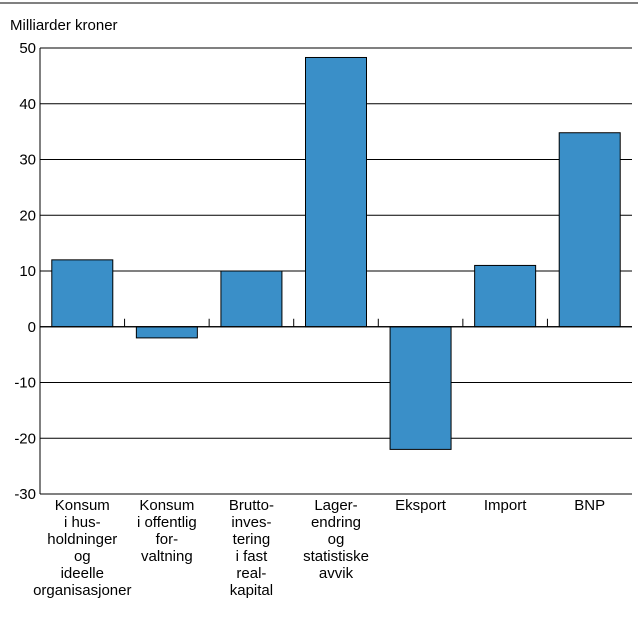  What do you see at coordinates (27, 160) in the screenshot?
I see `y-tick-label: 30` at bounding box center [27, 160].